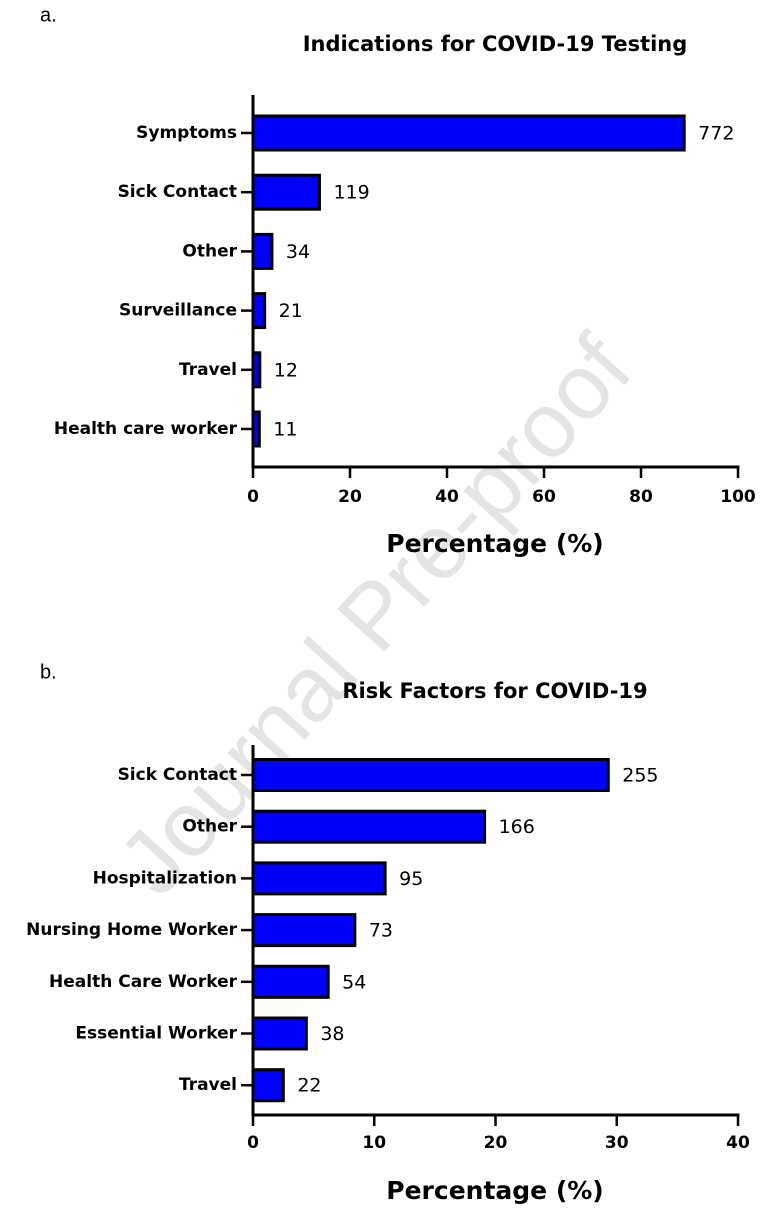  I want to click on count-label: 38, so click(332, 1034).